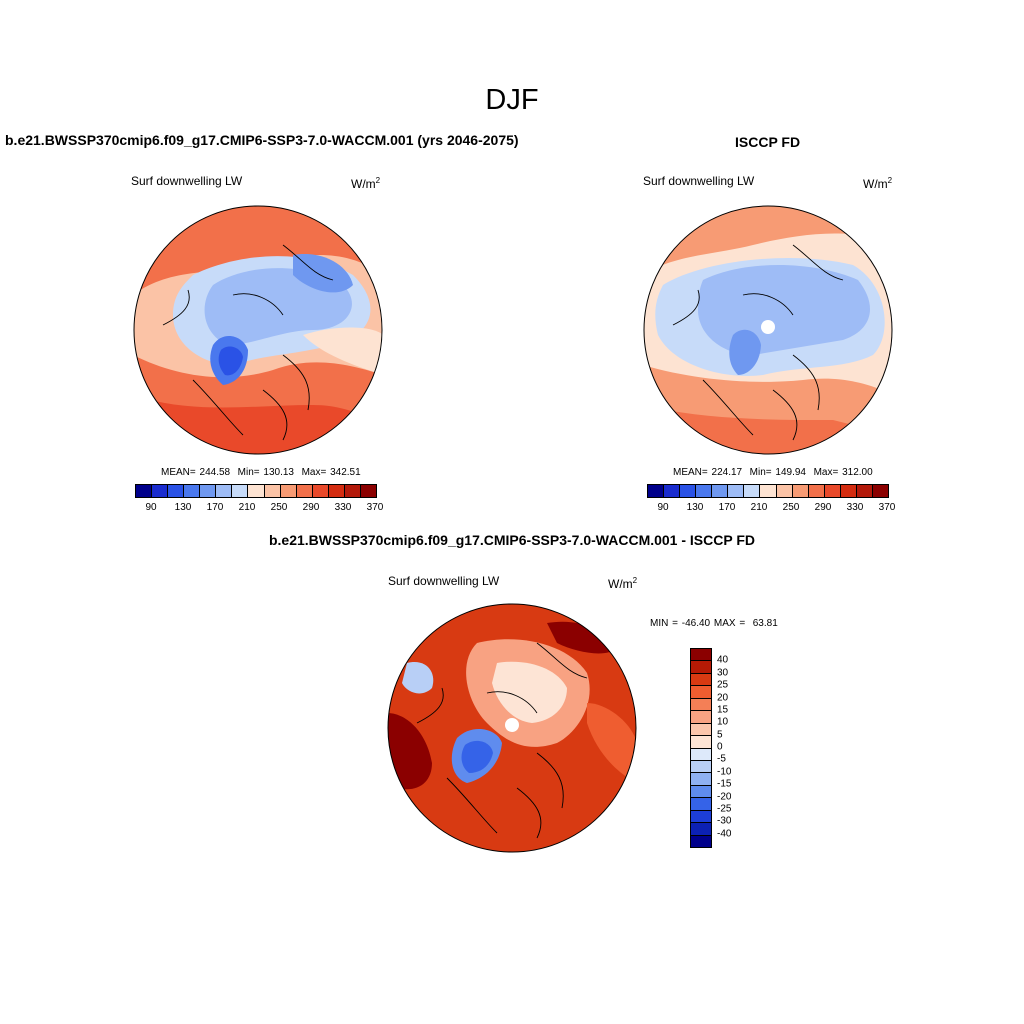  Describe the element at coordinates (724, 784) in the screenshot. I see `diff-colorbar-tick-label: -15` at that location.